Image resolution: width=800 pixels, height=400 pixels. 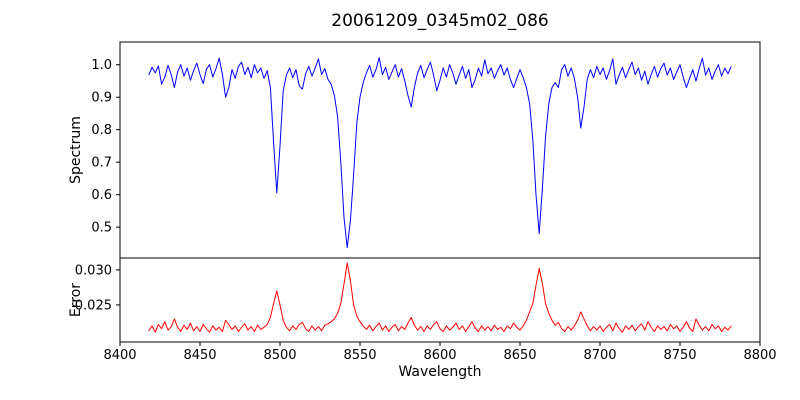 What do you see at coordinates (439, 355) in the screenshot?
I see `x-tick-label: 8600` at bounding box center [439, 355].